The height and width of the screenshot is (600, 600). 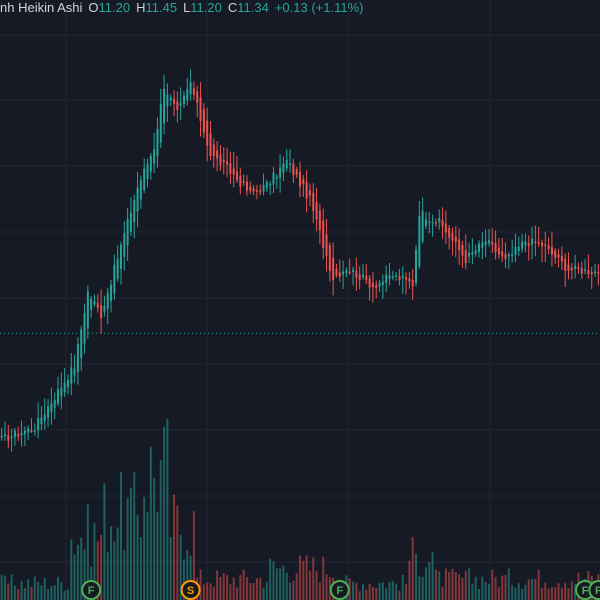 What do you see at coordinates (91, 590) in the screenshot?
I see `event-marker-circle` at bounding box center [91, 590].